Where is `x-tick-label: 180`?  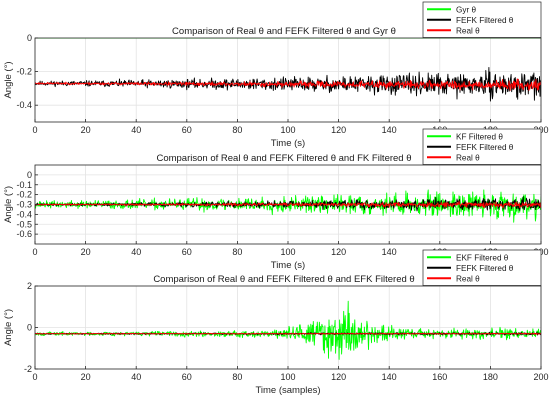 x-tick-label: 180 is located at coordinates (490, 377).